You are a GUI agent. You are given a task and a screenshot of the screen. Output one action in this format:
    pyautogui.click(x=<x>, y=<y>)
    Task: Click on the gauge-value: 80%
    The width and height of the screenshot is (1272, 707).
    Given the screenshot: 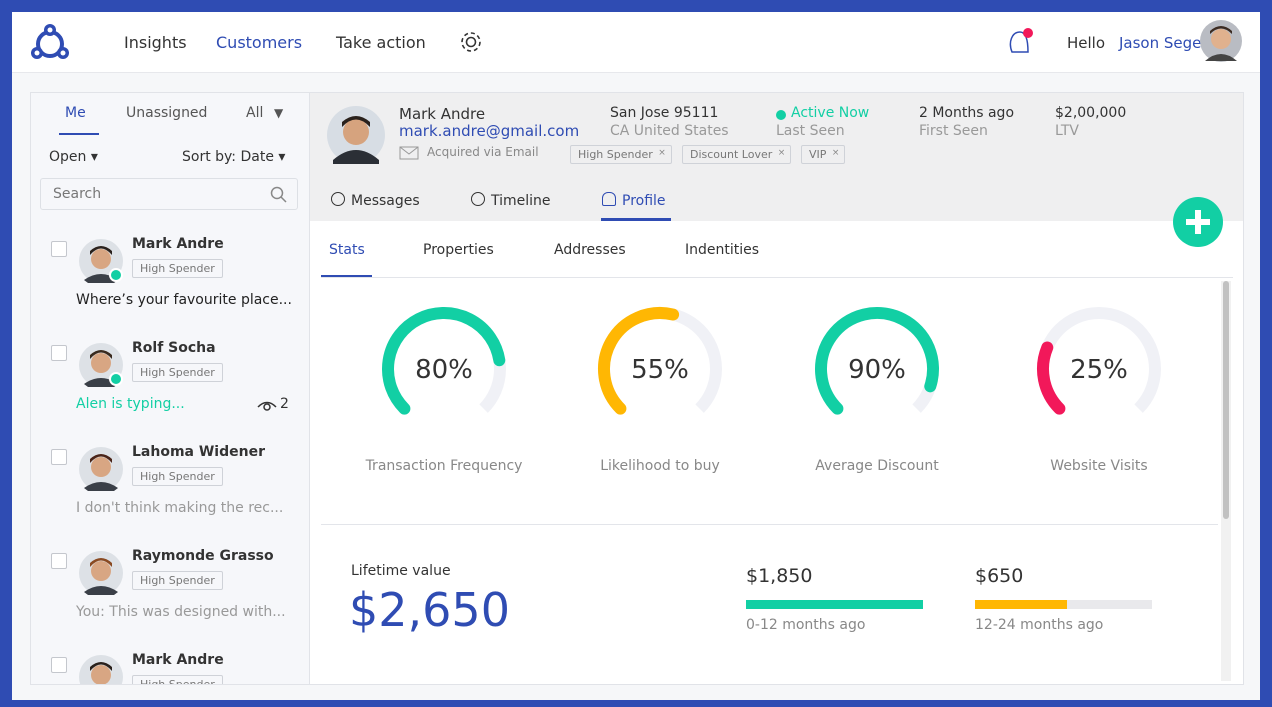 What is the action you would take?
    pyautogui.click(x=444, y=370)
    